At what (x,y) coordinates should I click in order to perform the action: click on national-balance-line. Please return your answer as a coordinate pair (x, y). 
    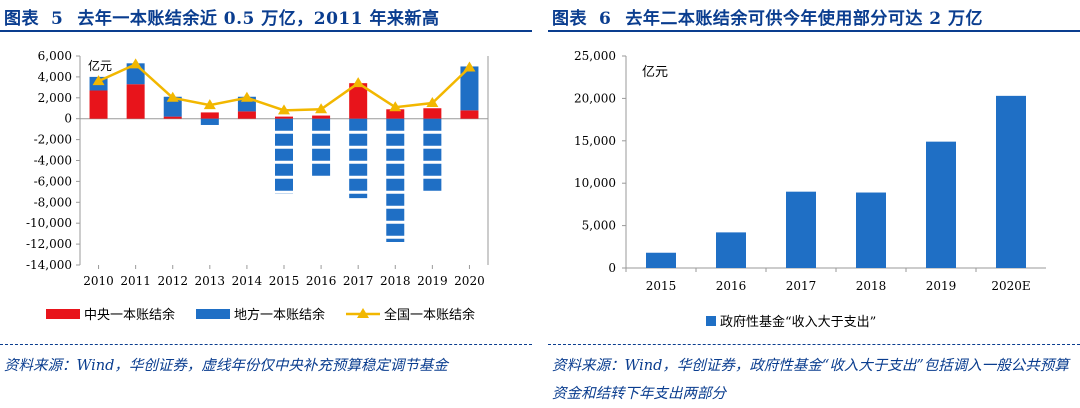
    Looking at the image, I should click on (284, 87).